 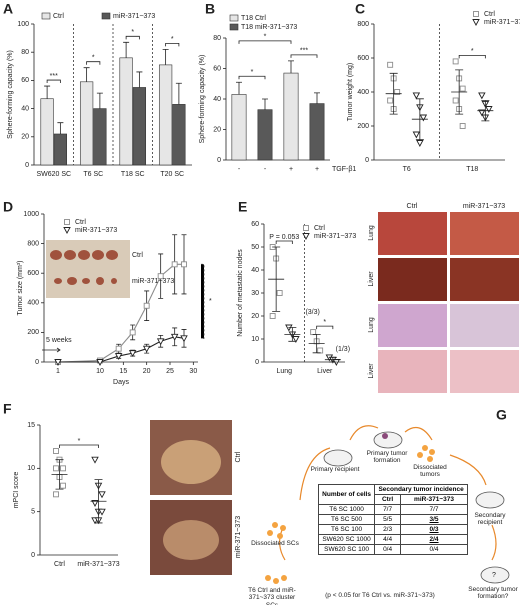 I want to click on step: Primary recipient, so click(x=335, y=469).